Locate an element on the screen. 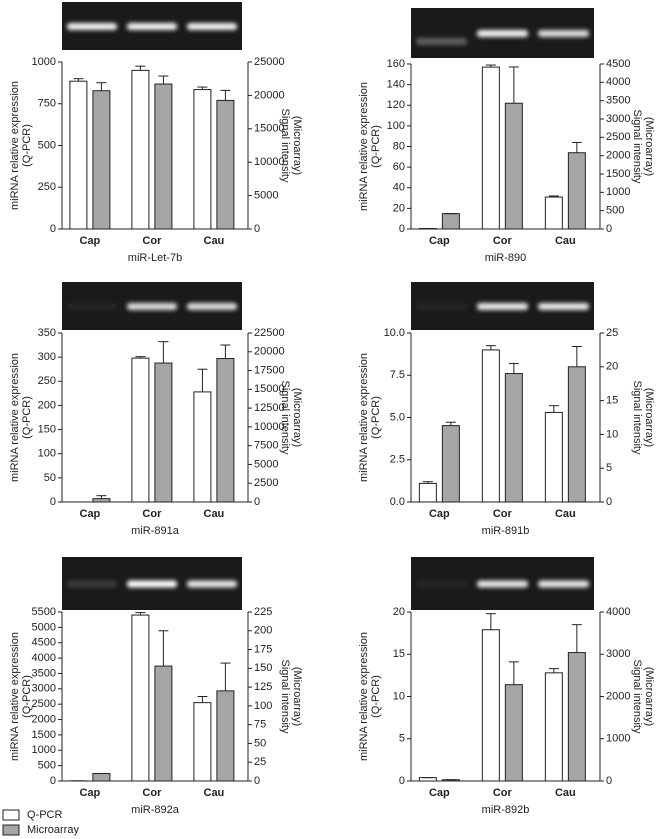 The width and height of the screenshot is (662, 839). y-tick-label: 10 is located at coordinates (399, 696).